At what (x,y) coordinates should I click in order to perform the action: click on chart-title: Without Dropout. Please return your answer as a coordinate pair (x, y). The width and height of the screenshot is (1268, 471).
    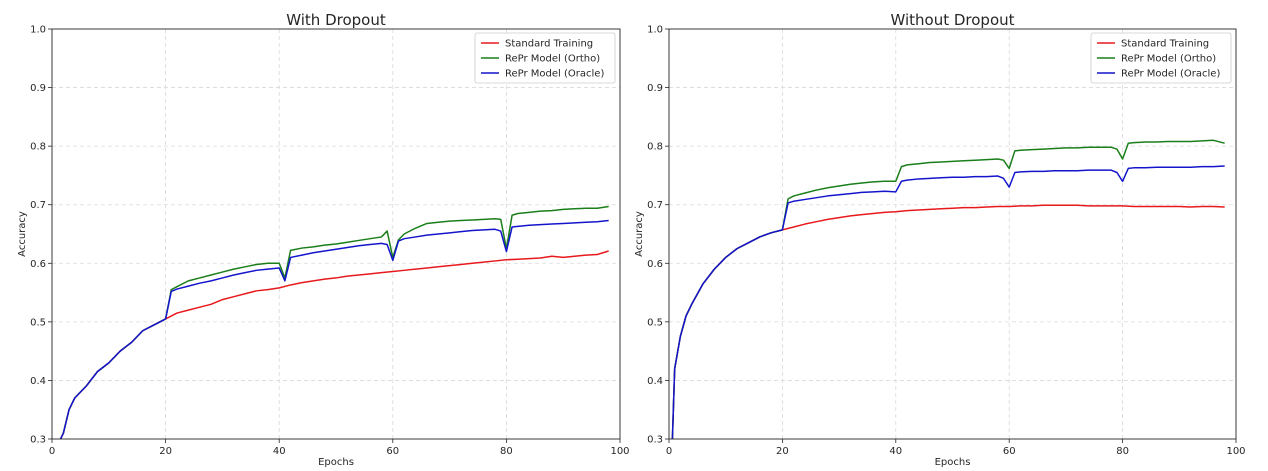
    Looking at the image, I should click on (952, 20).